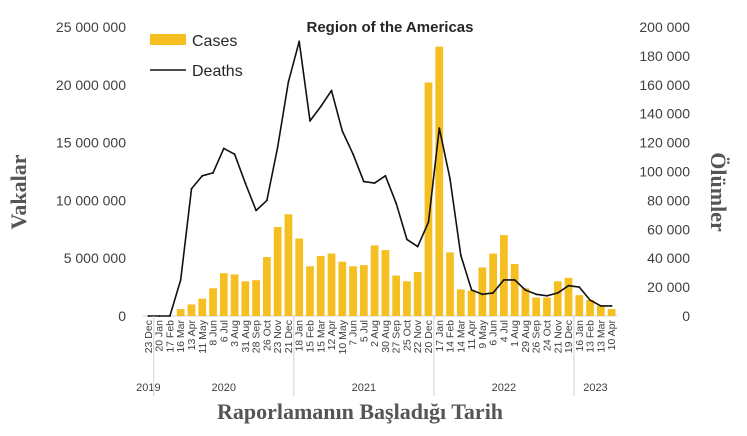  I want to click on x-tick-label: 19 Dec, so click(569, 336).